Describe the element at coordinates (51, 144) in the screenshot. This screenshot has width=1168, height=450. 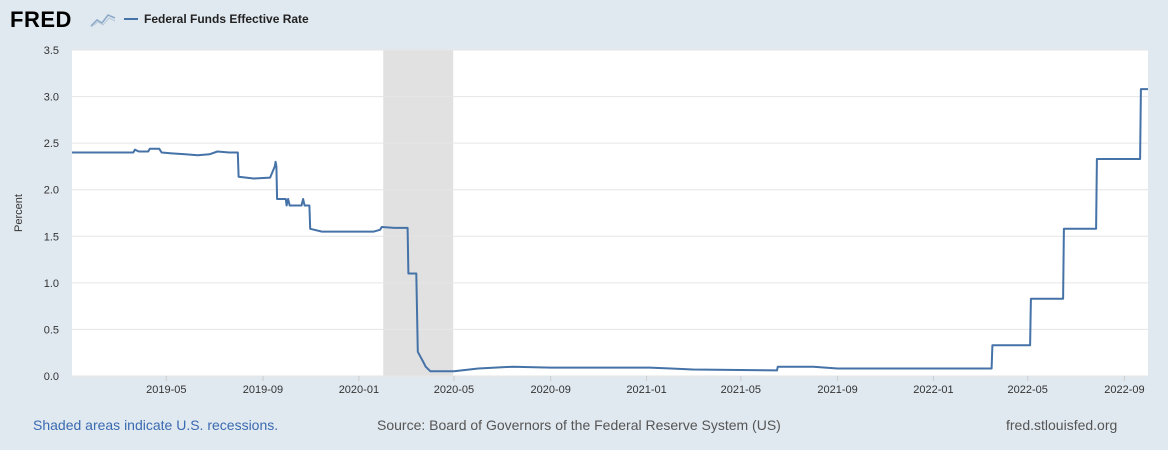
I see `y-tick-label: 2.5` at that location.